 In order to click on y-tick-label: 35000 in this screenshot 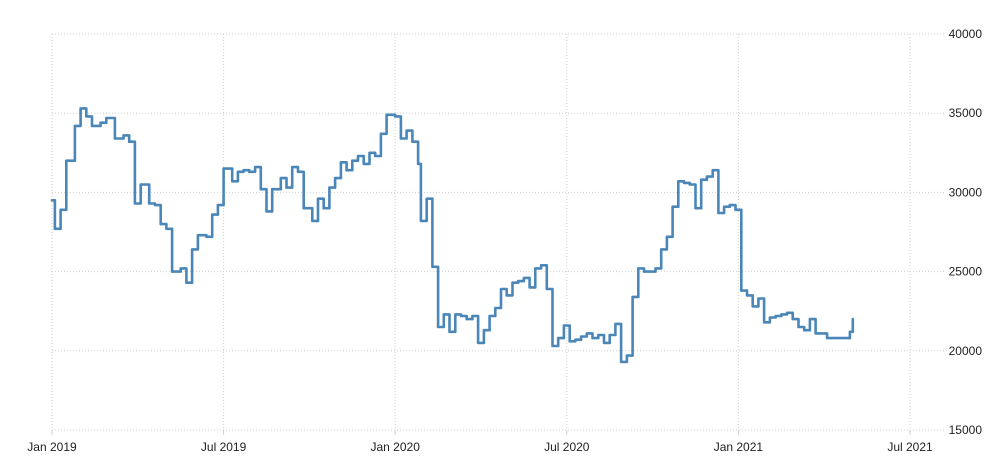, I will do `click(966, 113)`.